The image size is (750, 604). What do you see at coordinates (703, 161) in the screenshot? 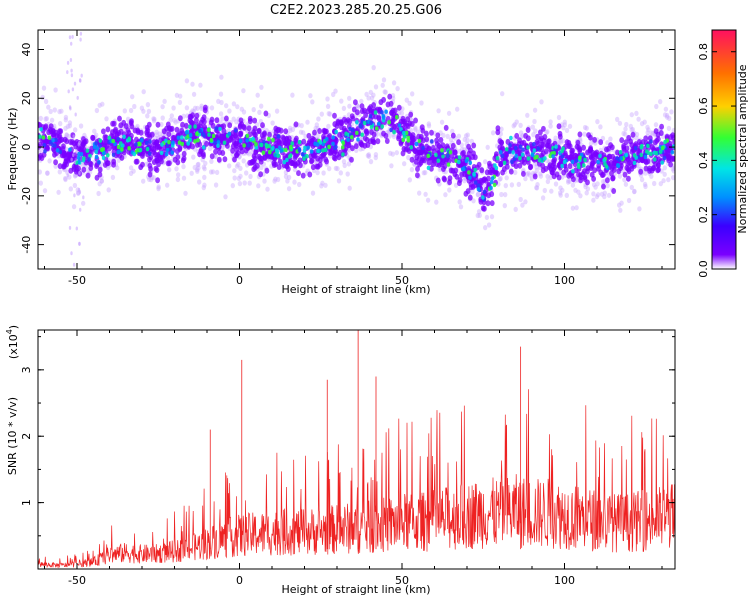
I see `colorbar-tick-label: 0.4` at bounding box center [703, 161].